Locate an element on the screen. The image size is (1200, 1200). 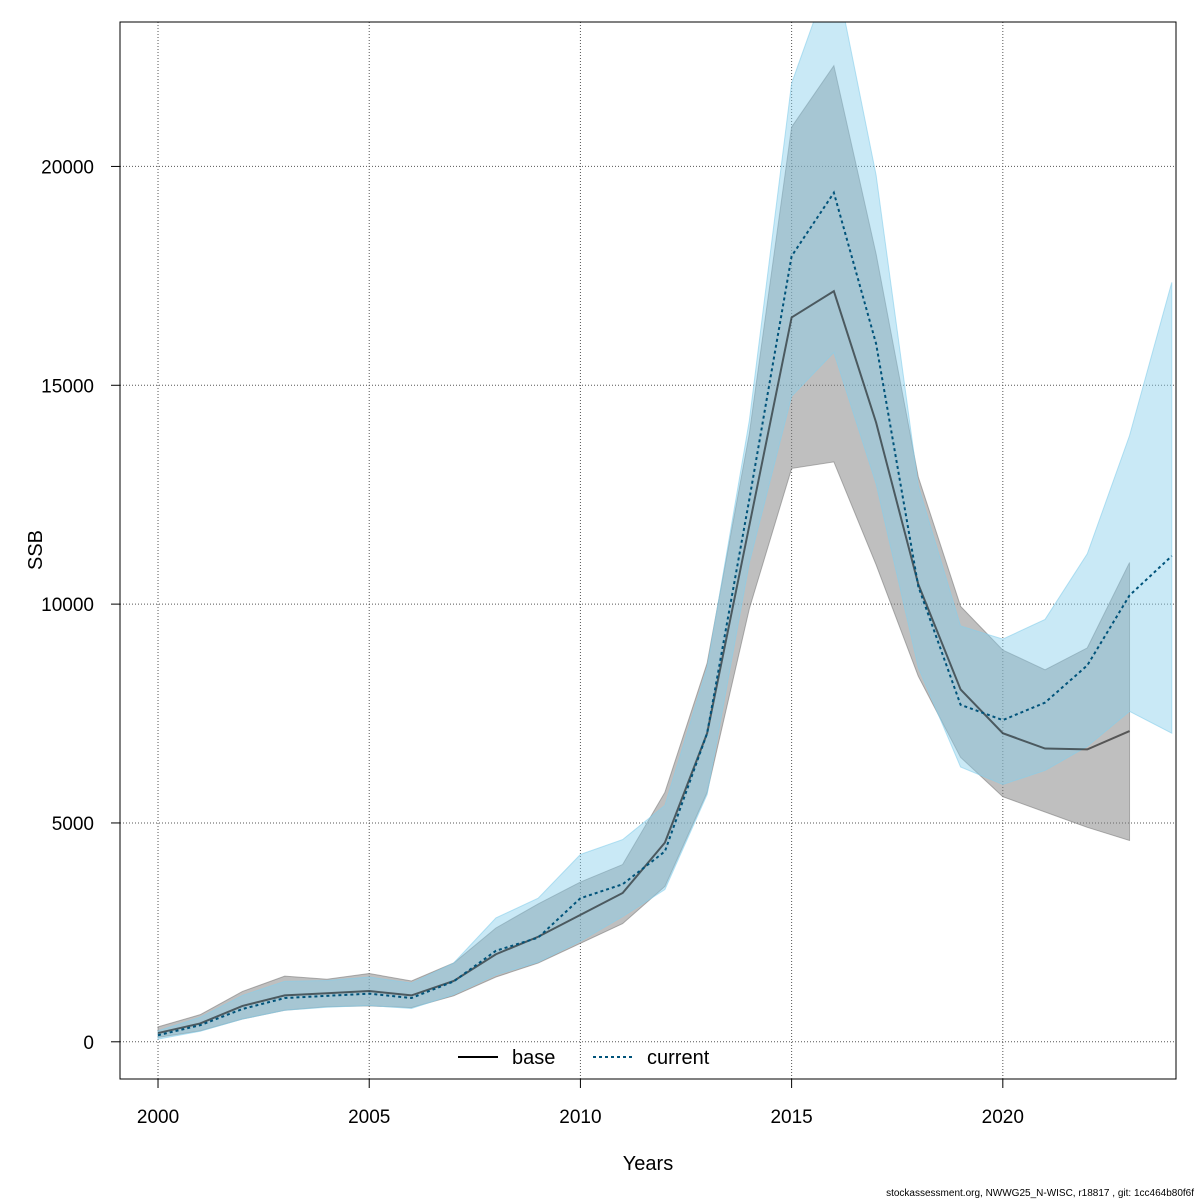
x-tick-label: 2010 is located at coordinates (580, 1117).